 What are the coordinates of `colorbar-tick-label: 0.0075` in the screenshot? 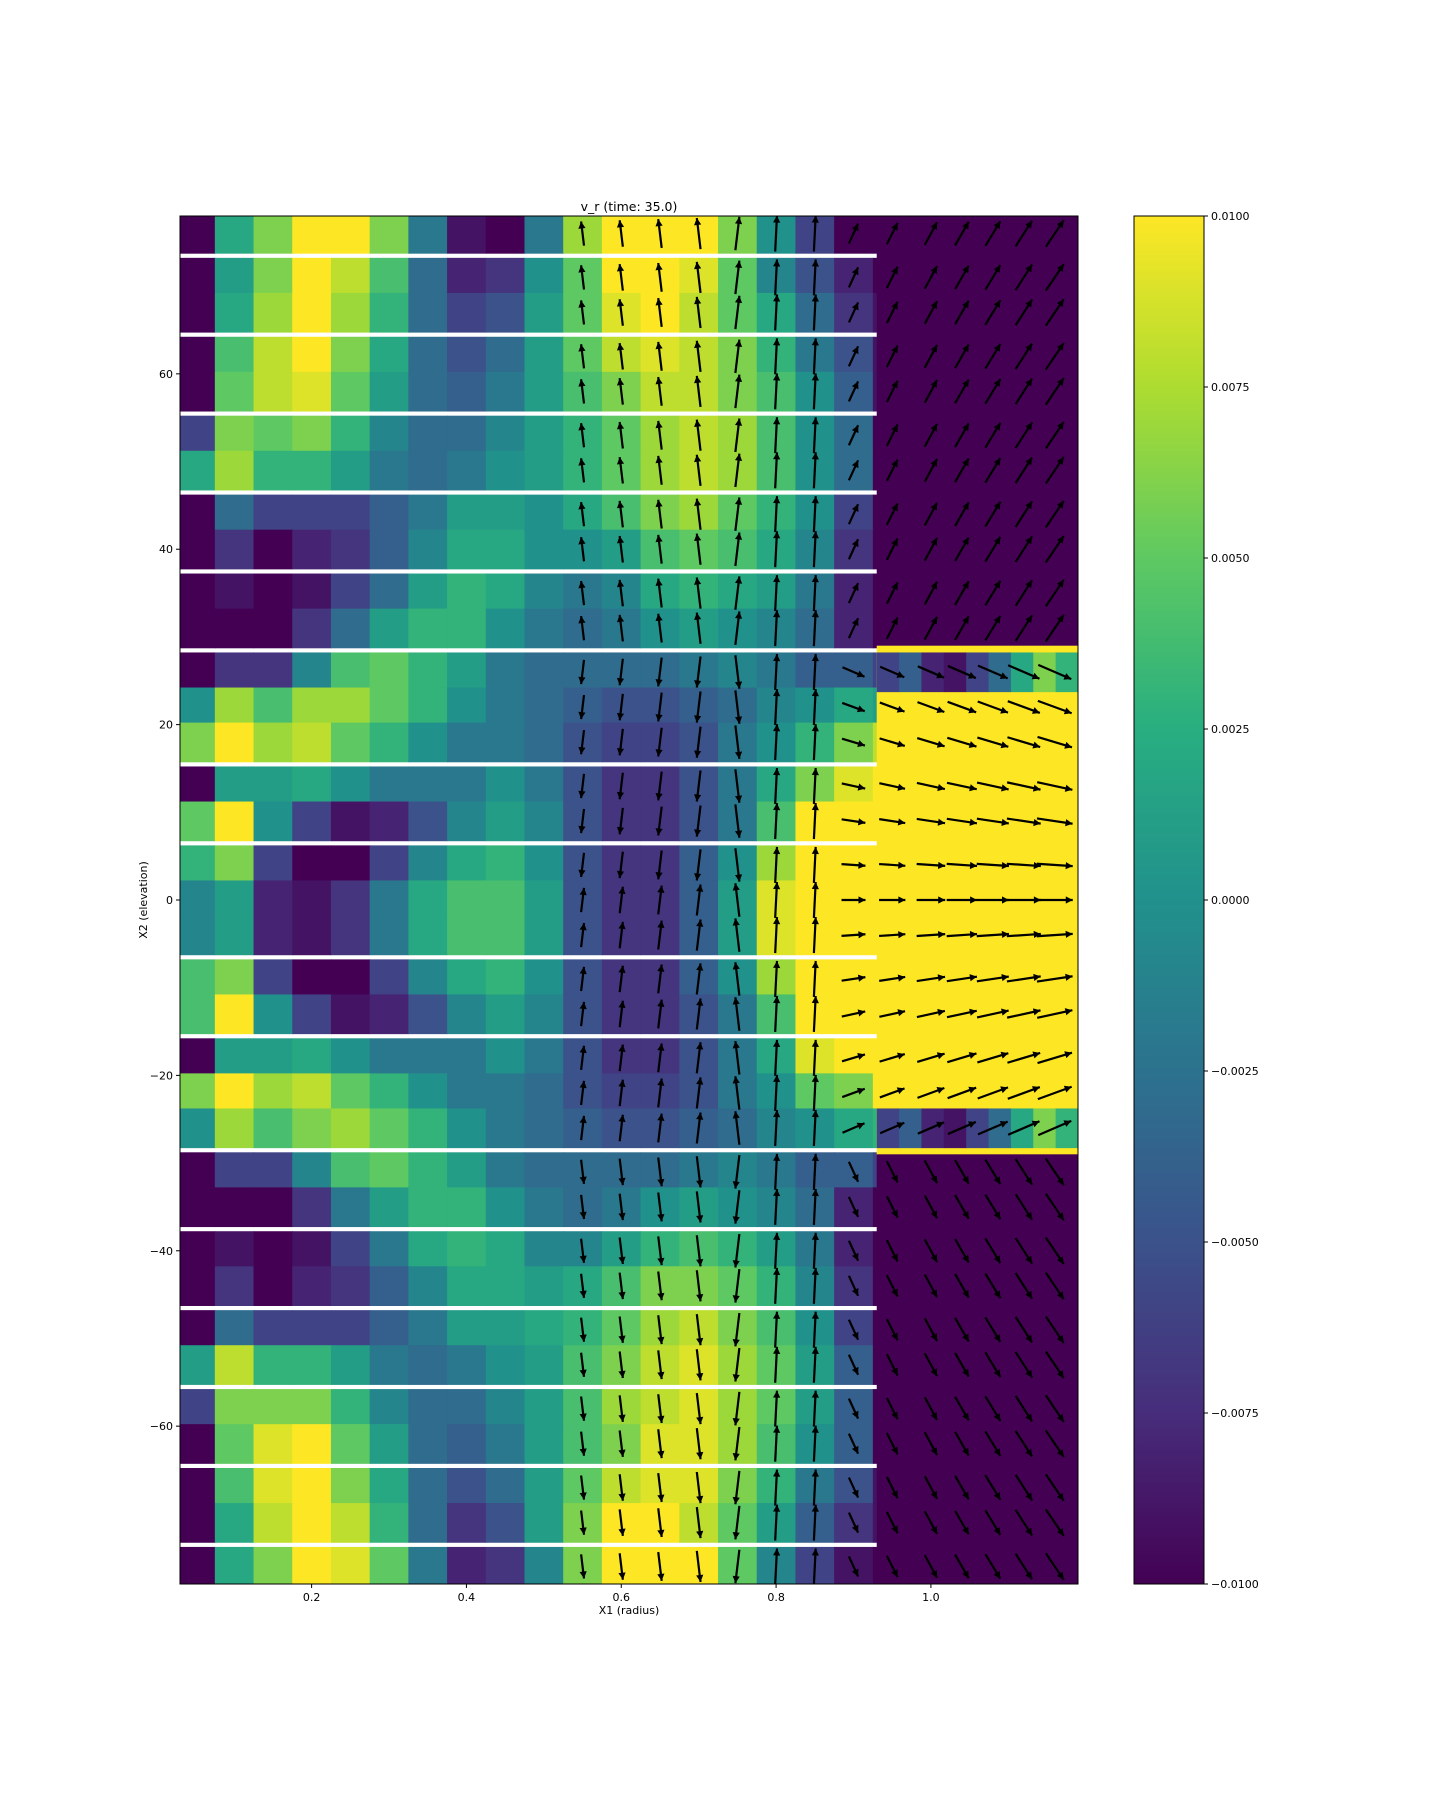 It's located at (1230, 387).